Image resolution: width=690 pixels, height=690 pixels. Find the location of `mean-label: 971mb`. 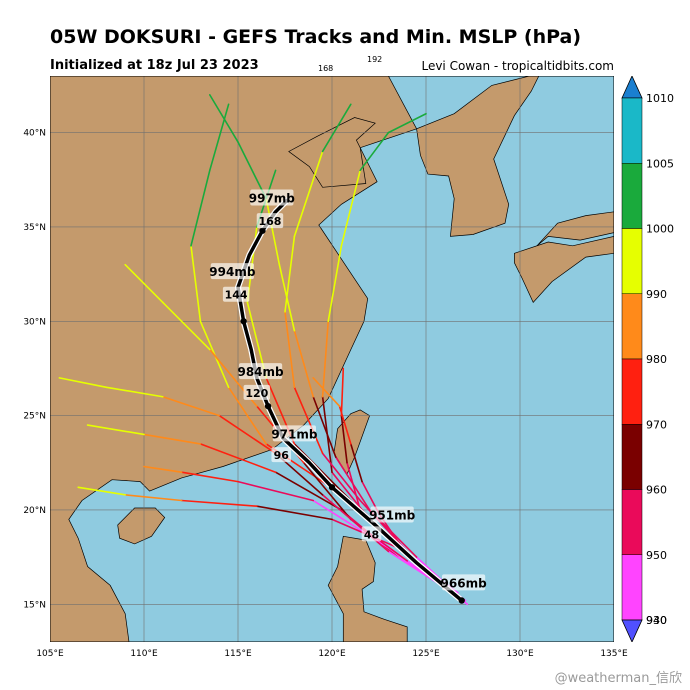

mean-label: 971mb is located at coordinates (294, 433).